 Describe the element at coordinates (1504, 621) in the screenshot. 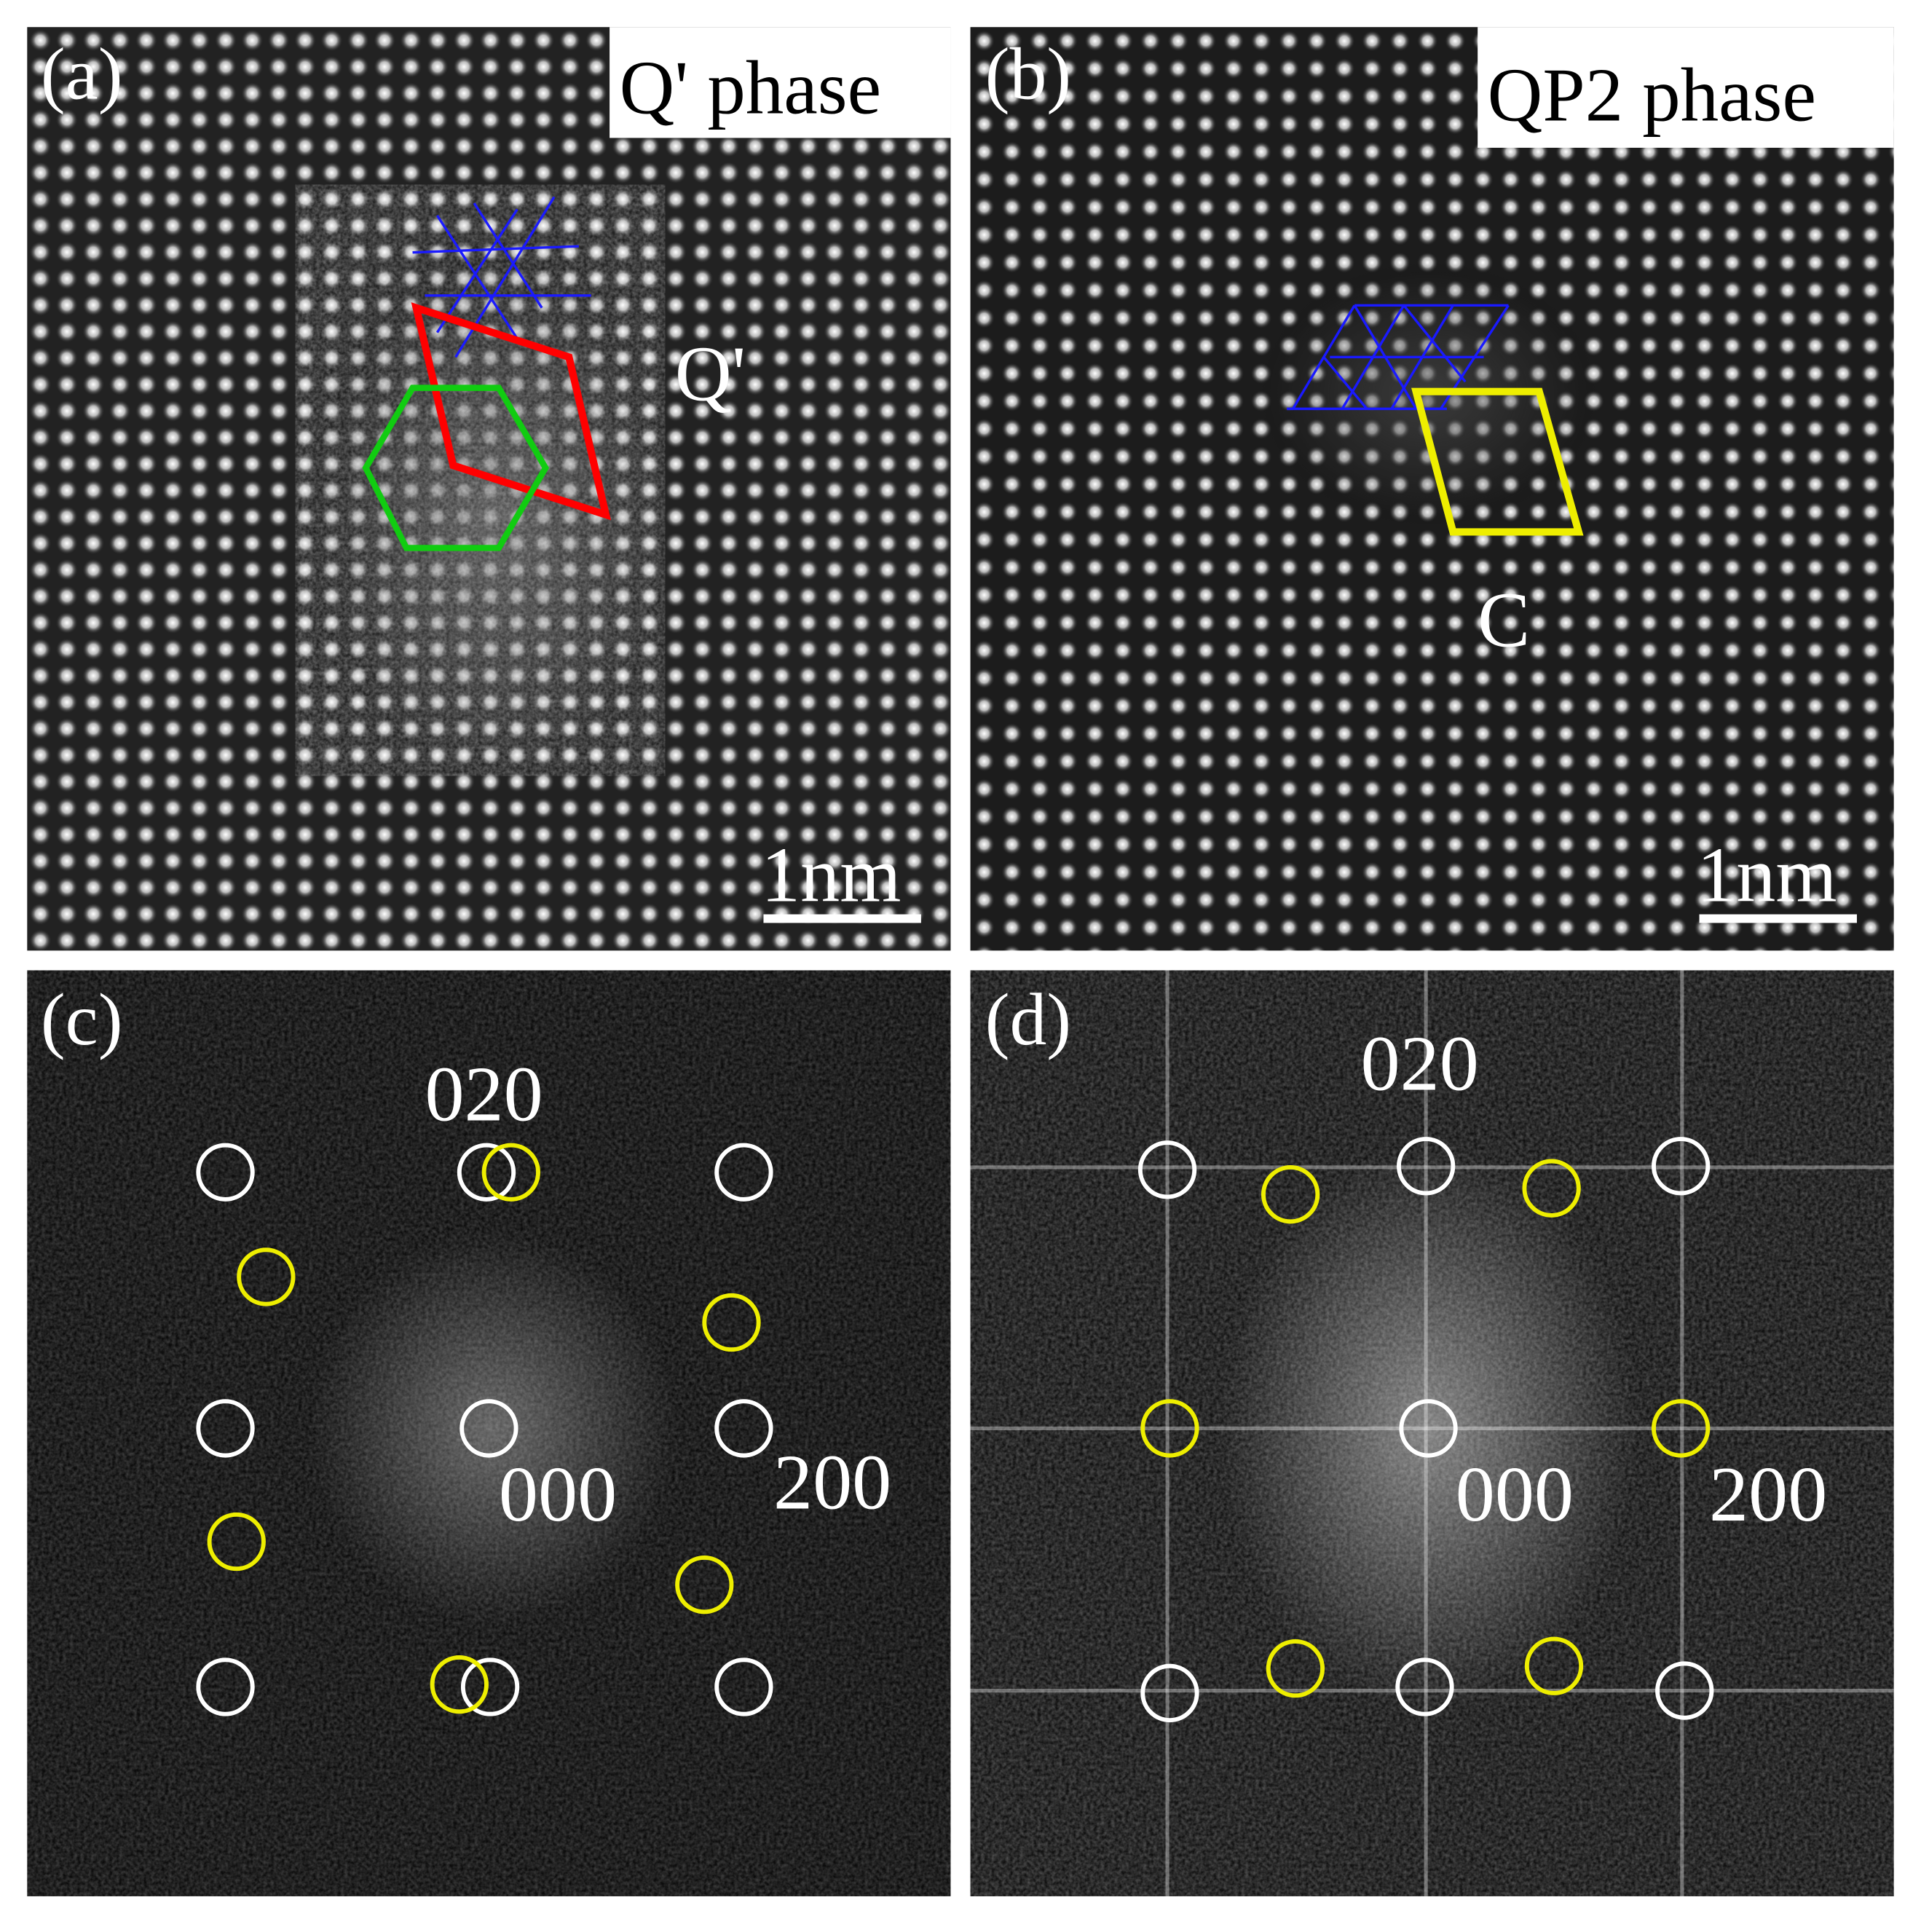

I see `annotation: C` at that location.